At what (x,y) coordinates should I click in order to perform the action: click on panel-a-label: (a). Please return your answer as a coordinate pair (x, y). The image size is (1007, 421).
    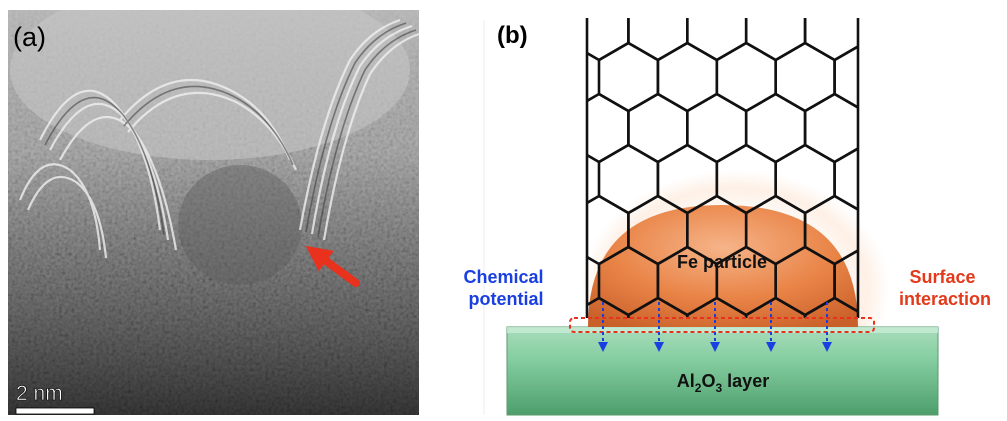
    Looking at the image, I should click on (29, 37).